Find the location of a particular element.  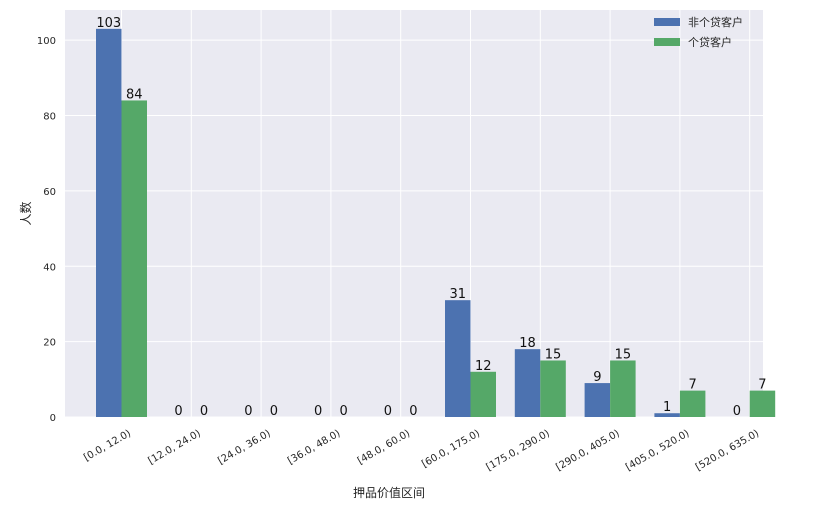

x-tick-label: [175.0, 290.0) is located at coordinates (517, 450).